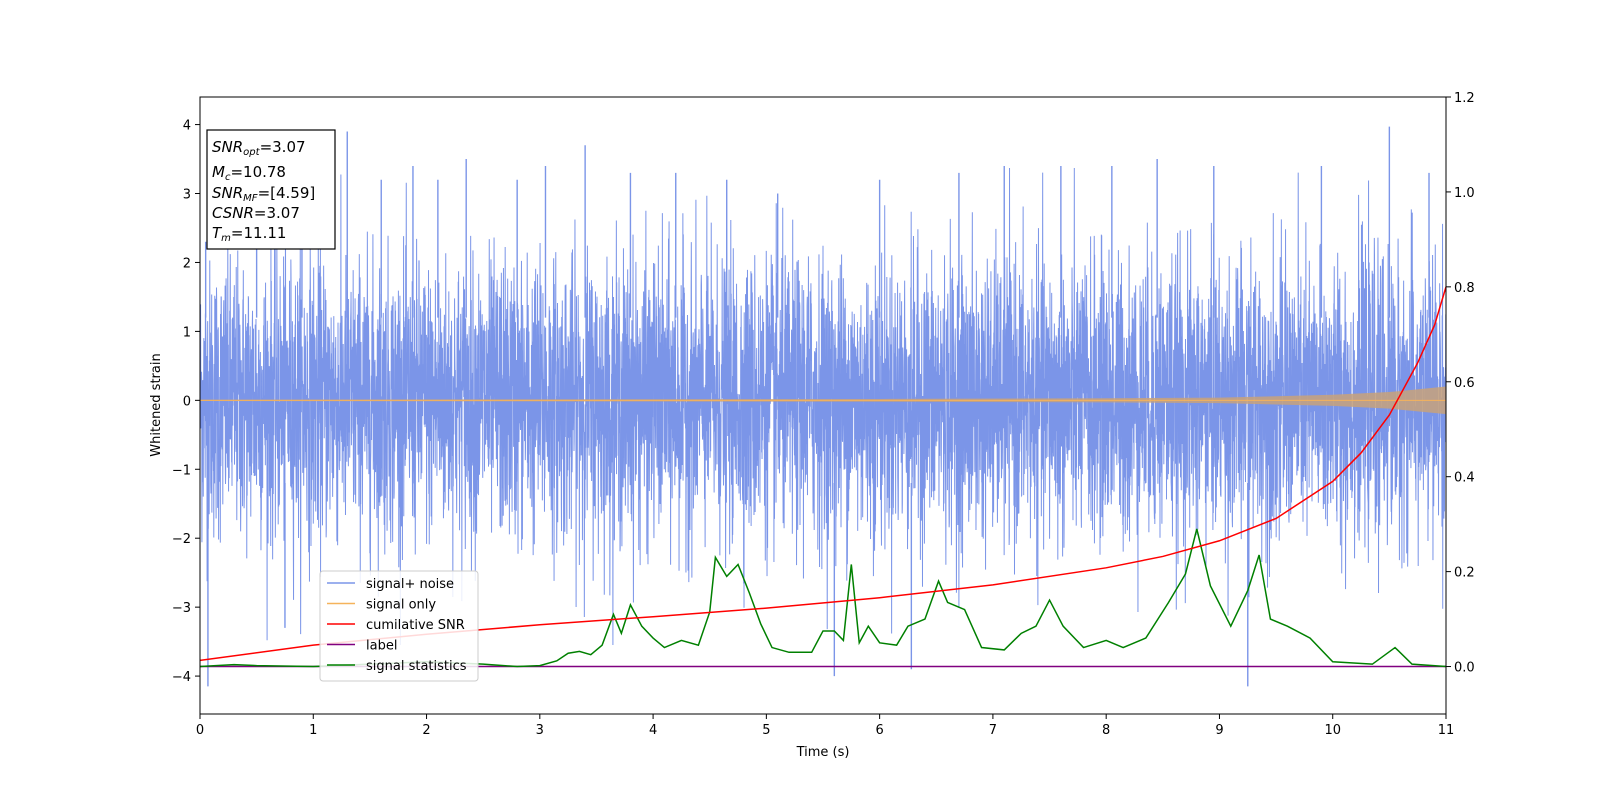 The height and width of the screenshot is (800, 1600). What do you see at coordinates (1464, 288) in the screenshot?
I see `y-right-tick-label: 0.8` at bounding box center [1464, 288].